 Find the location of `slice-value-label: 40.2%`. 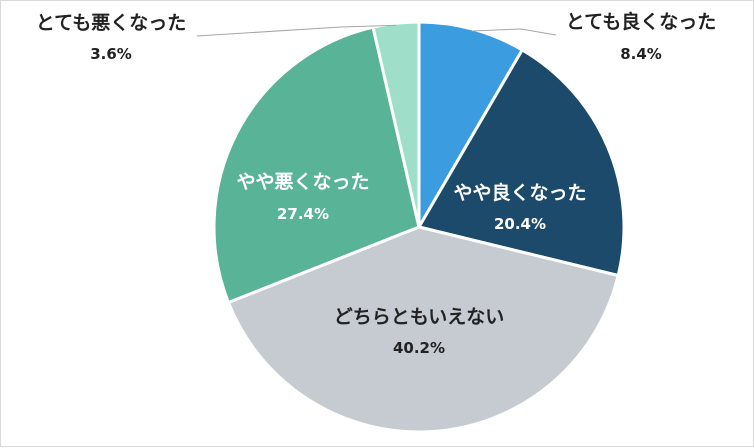

slice-value-label: 40.2% is located at coordinates (419, 348).